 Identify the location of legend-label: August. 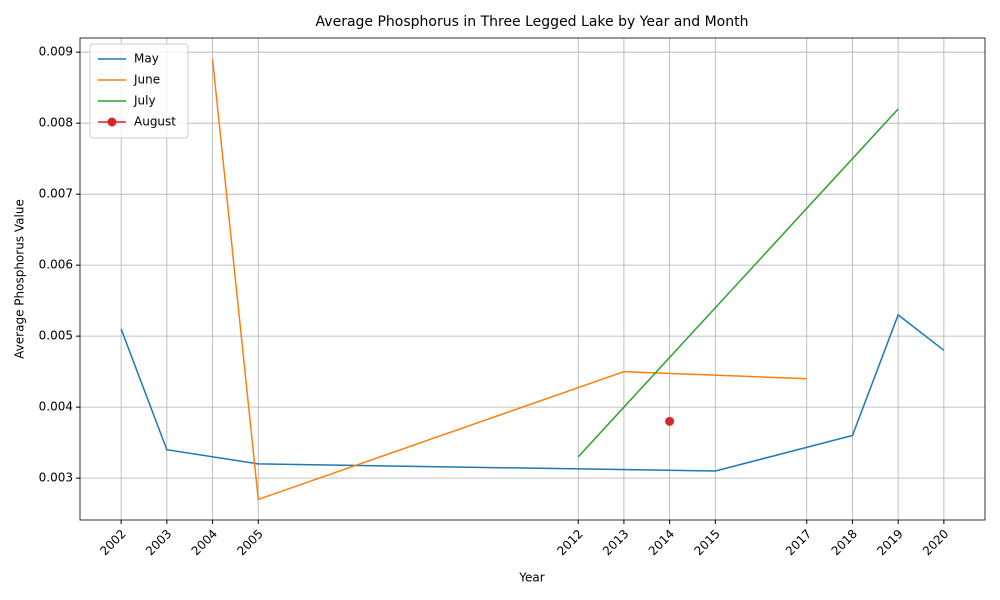
(155, 122).